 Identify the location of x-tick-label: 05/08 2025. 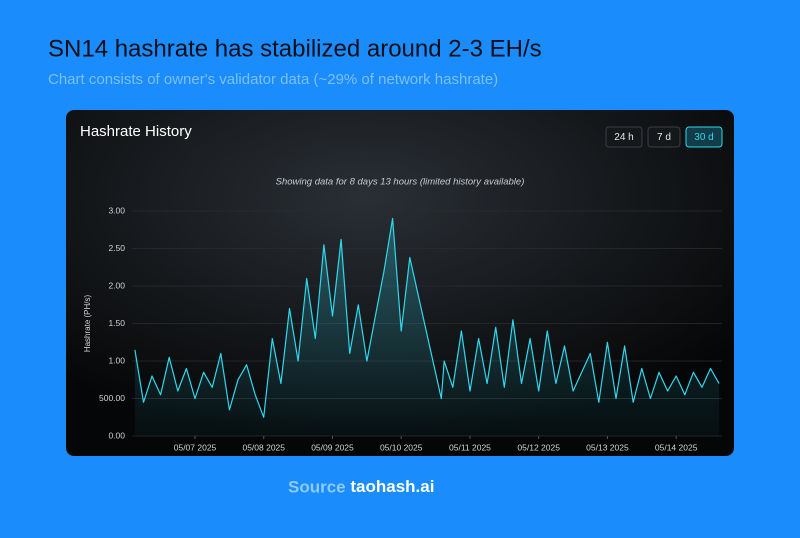
(263, 447).